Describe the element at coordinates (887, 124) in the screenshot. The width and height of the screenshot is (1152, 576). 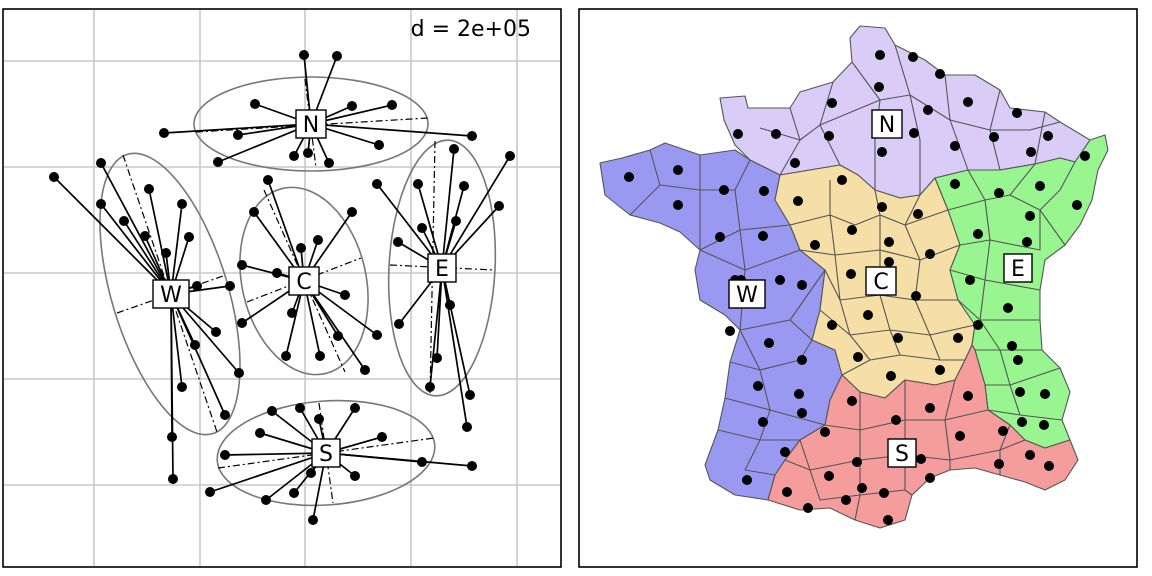
I see `region-label-n: N` at that location.